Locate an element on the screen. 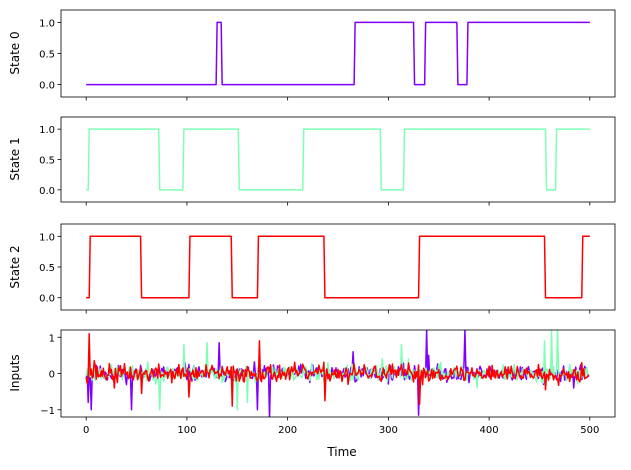  x-tick-label: 300 is located at coordinates (388, 430).